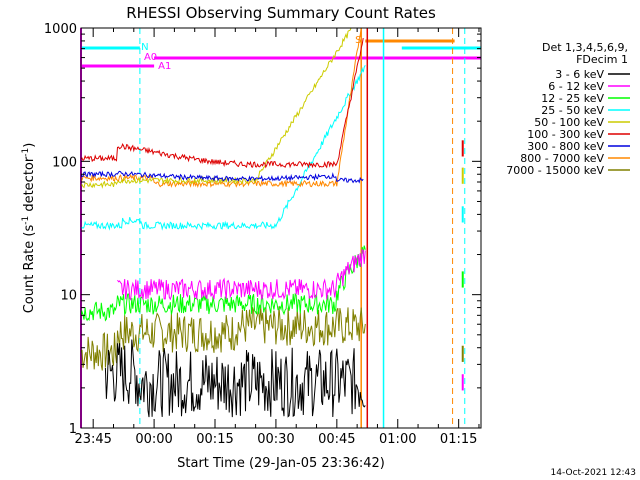 This screenshot has height=480, width=640. I want to click on legend-label: 3 - 6 keV, so click(579, 74).